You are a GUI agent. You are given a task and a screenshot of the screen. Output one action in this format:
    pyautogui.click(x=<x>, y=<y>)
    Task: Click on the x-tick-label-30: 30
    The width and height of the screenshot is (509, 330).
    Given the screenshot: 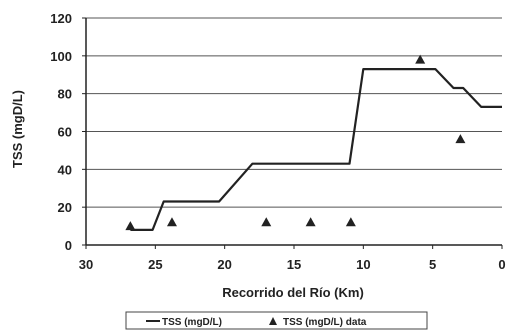 What is the action you would take?
    pyautogui.click(x=86, y=264)
    